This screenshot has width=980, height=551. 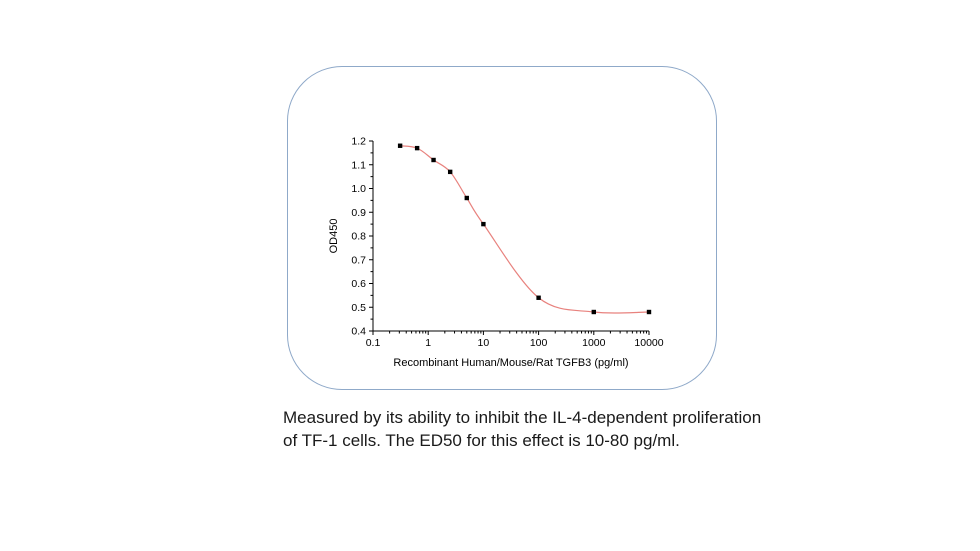 I want to click on y-tick-label: 1.1, so click(x=358, y=165).